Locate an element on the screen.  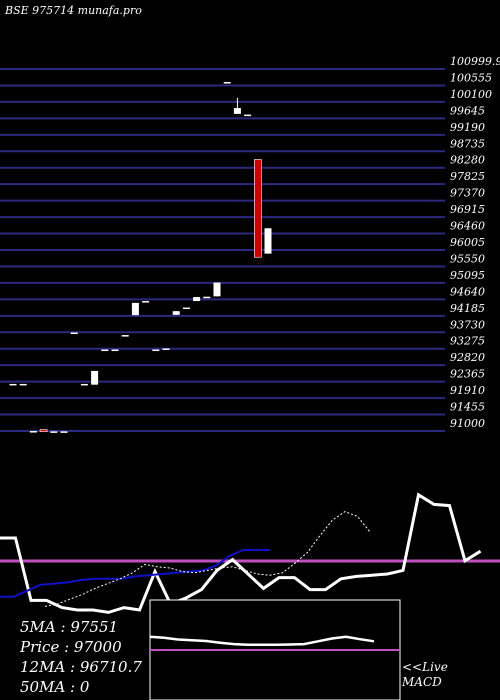
y-tick-label: 100555 is located at coordinates (471, 77).